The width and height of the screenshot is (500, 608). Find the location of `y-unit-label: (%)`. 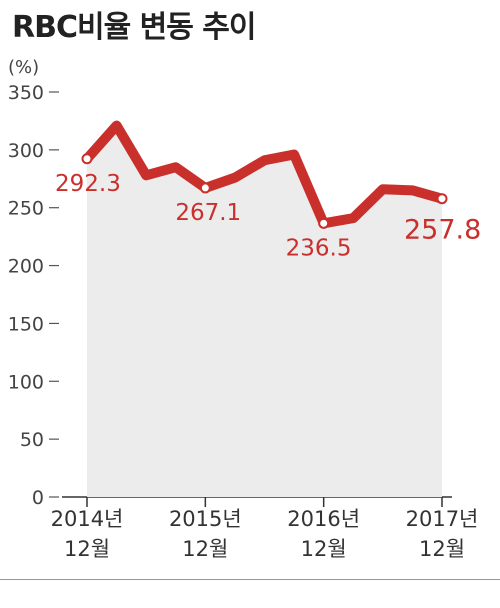

y-unit-label: (%) is located at coordinates (23, 67).